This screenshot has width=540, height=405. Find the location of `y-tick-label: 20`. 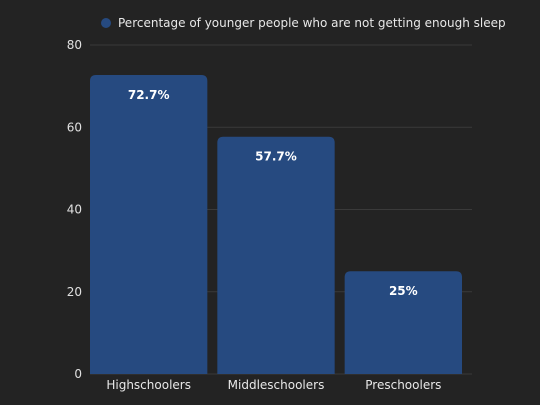

y-tick-label: 20 is located at coordinates (74, 292).